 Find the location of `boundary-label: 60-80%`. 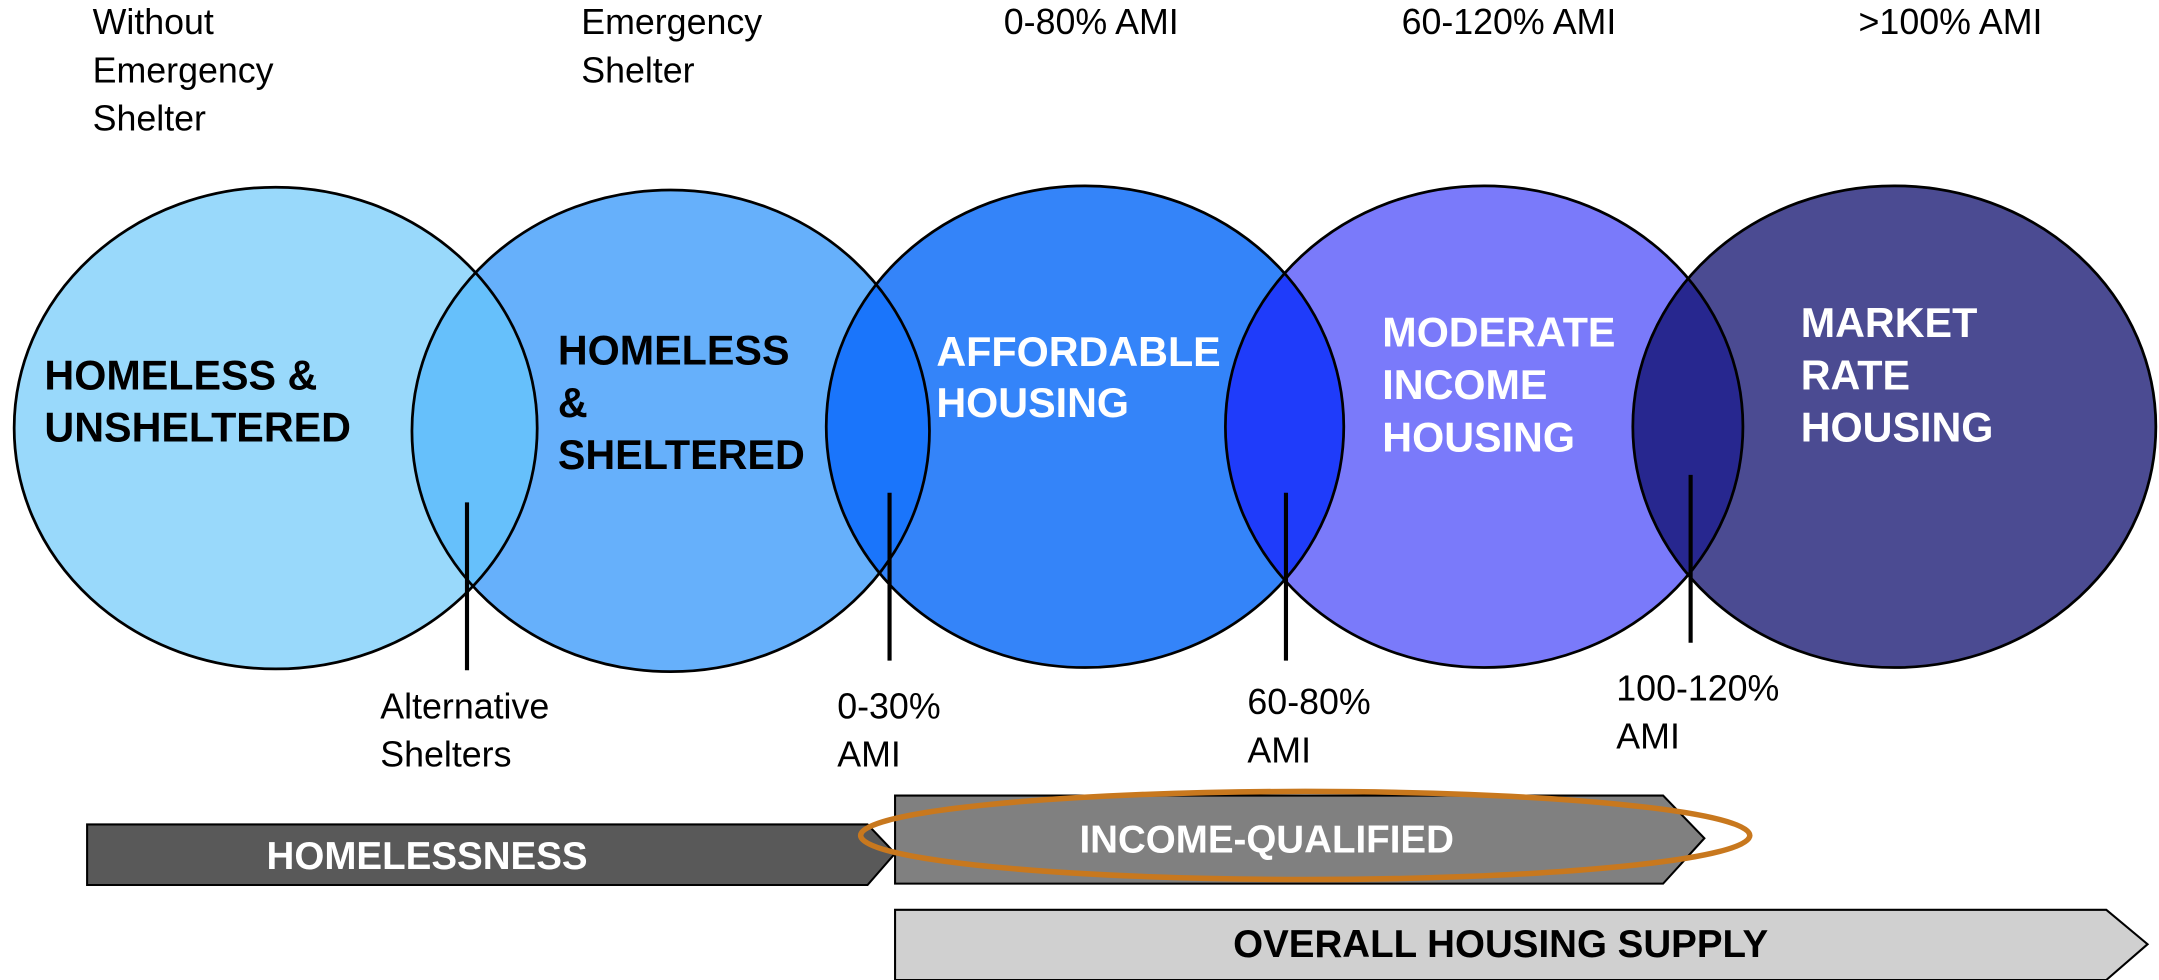

boundary-label: 60-80% is located at coordinates (1308, 702).